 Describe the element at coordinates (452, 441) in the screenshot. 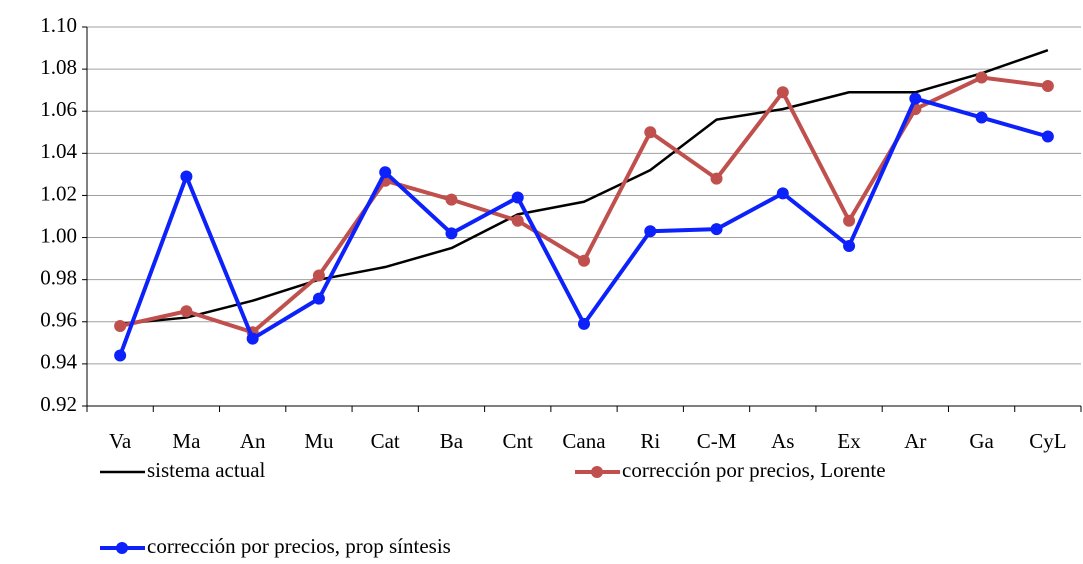

I see `x-tick-label: Ba` at that location.